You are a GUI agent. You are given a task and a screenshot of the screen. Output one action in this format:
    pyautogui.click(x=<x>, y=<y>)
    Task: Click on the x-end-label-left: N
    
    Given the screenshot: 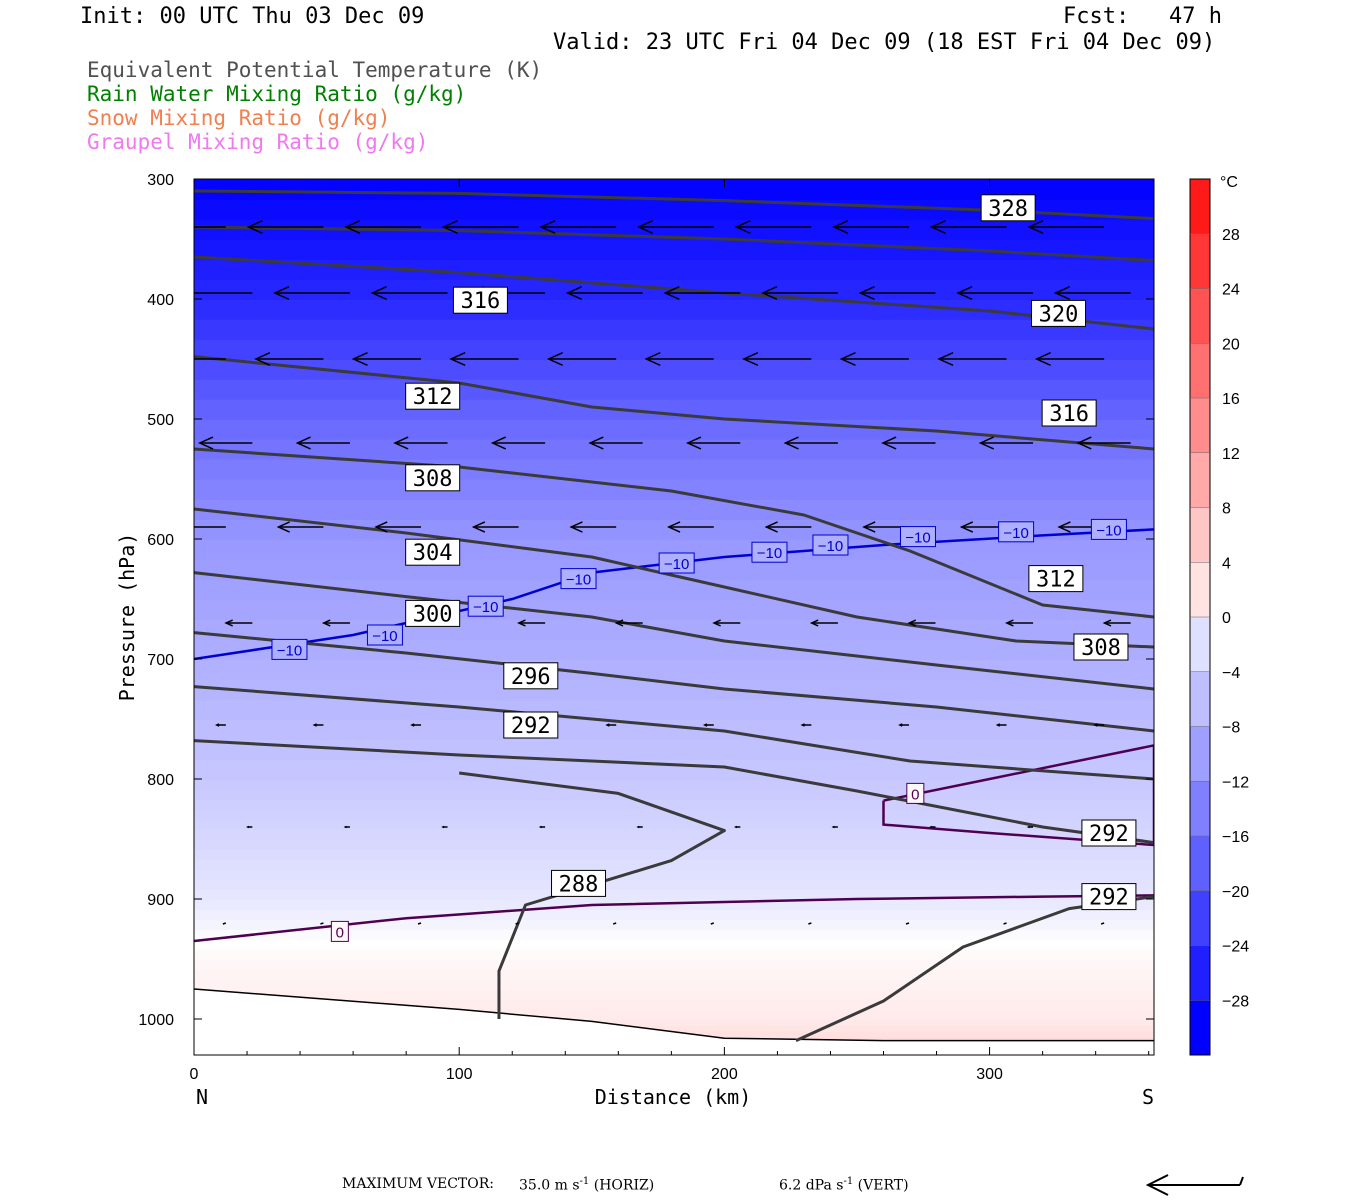 What is the action you would take?
    pyautogui.click(x=202, y=1097)
    